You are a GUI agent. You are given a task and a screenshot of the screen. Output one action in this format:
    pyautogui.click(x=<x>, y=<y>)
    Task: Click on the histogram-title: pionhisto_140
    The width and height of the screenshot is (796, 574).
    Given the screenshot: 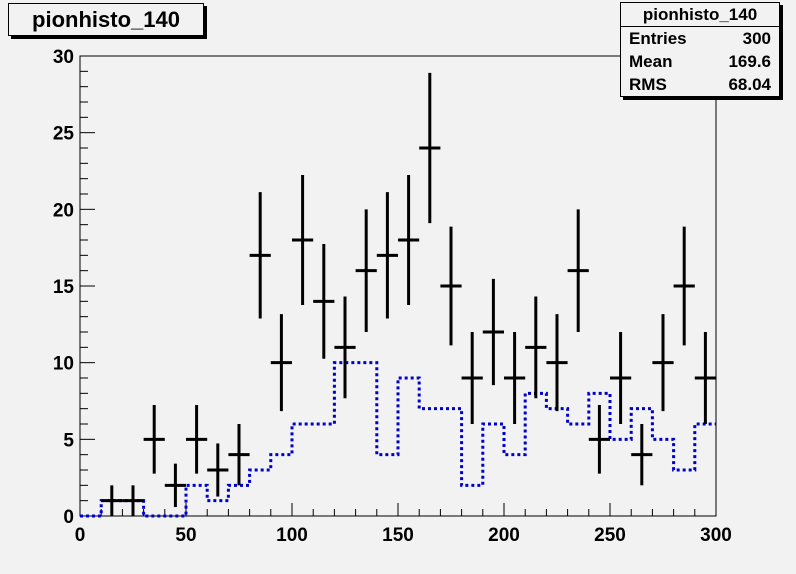 What is the action you would take?
    pyautogui.click(x=106, y=19)
    